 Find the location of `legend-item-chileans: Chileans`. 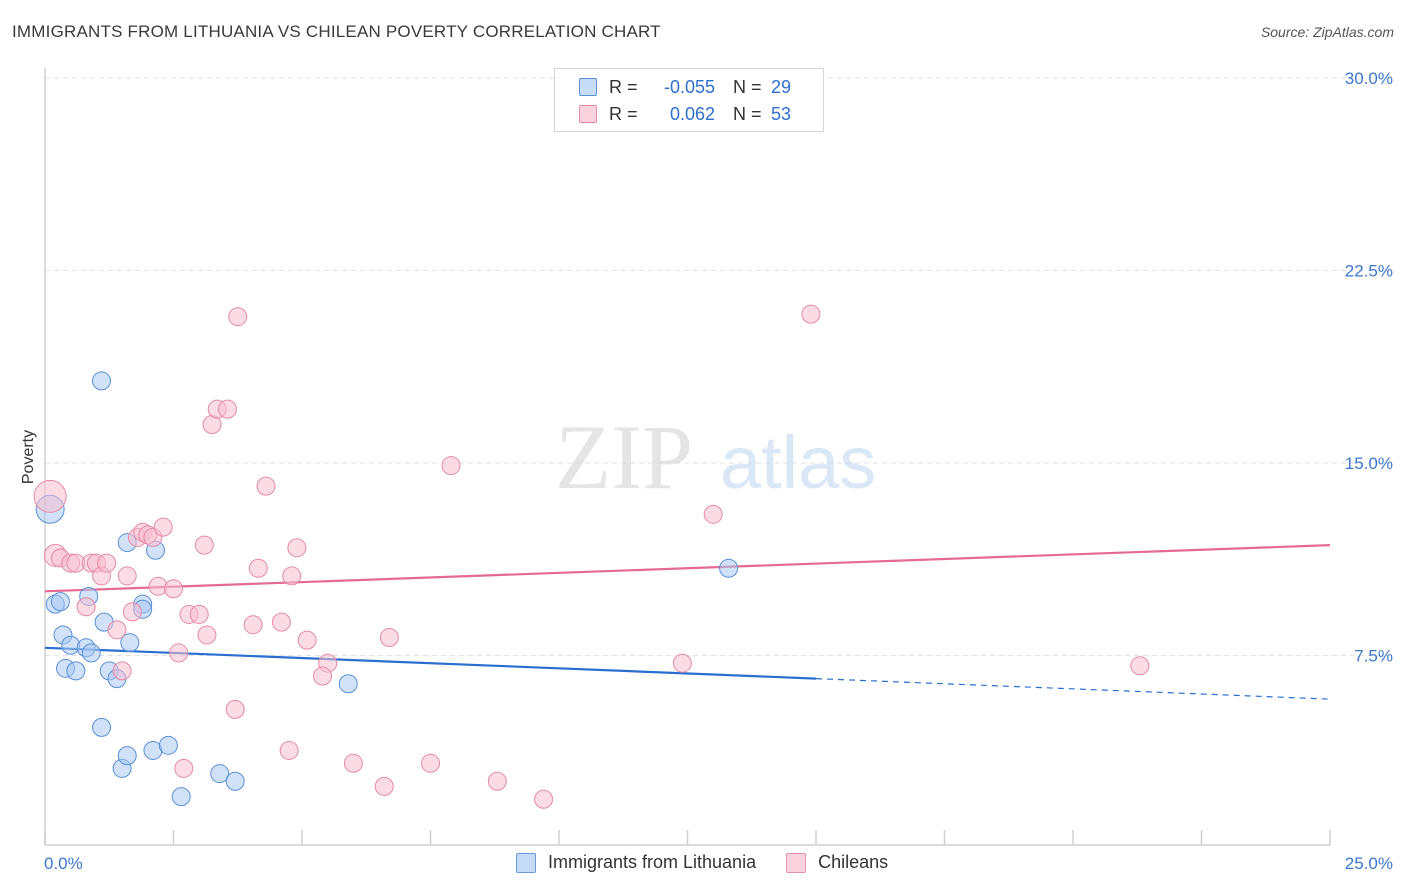

legend-item-chileans: Chileans is located at coordinates (837, 862).